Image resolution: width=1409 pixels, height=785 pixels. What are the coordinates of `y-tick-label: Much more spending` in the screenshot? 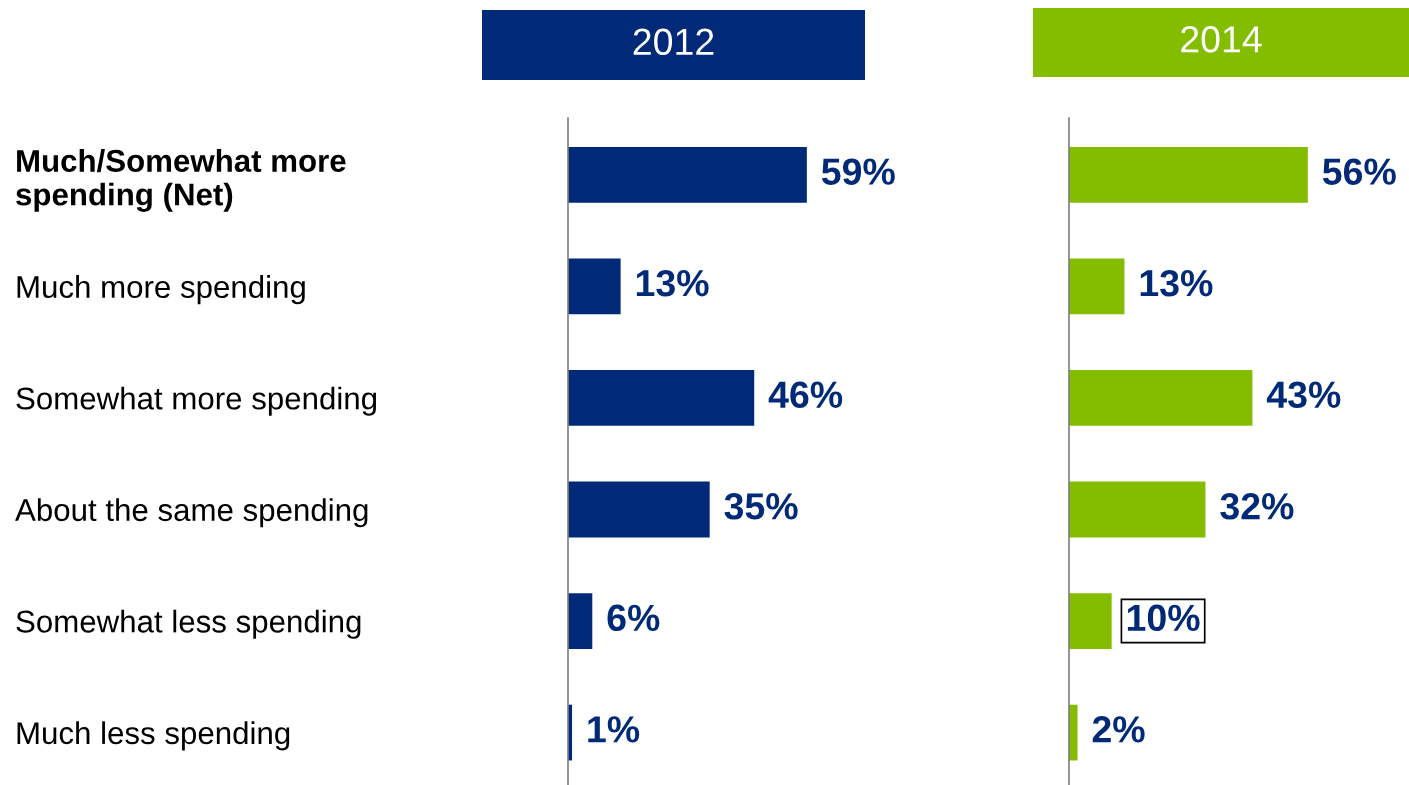 It's located at (161, 290).